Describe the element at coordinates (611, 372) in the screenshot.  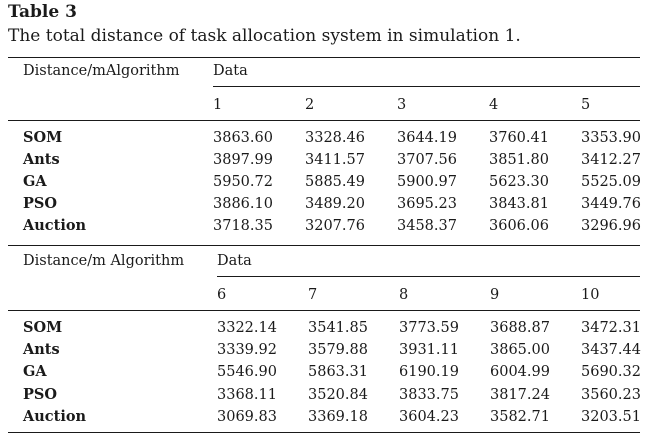
I see `table-cell: 5690.32` at that location.